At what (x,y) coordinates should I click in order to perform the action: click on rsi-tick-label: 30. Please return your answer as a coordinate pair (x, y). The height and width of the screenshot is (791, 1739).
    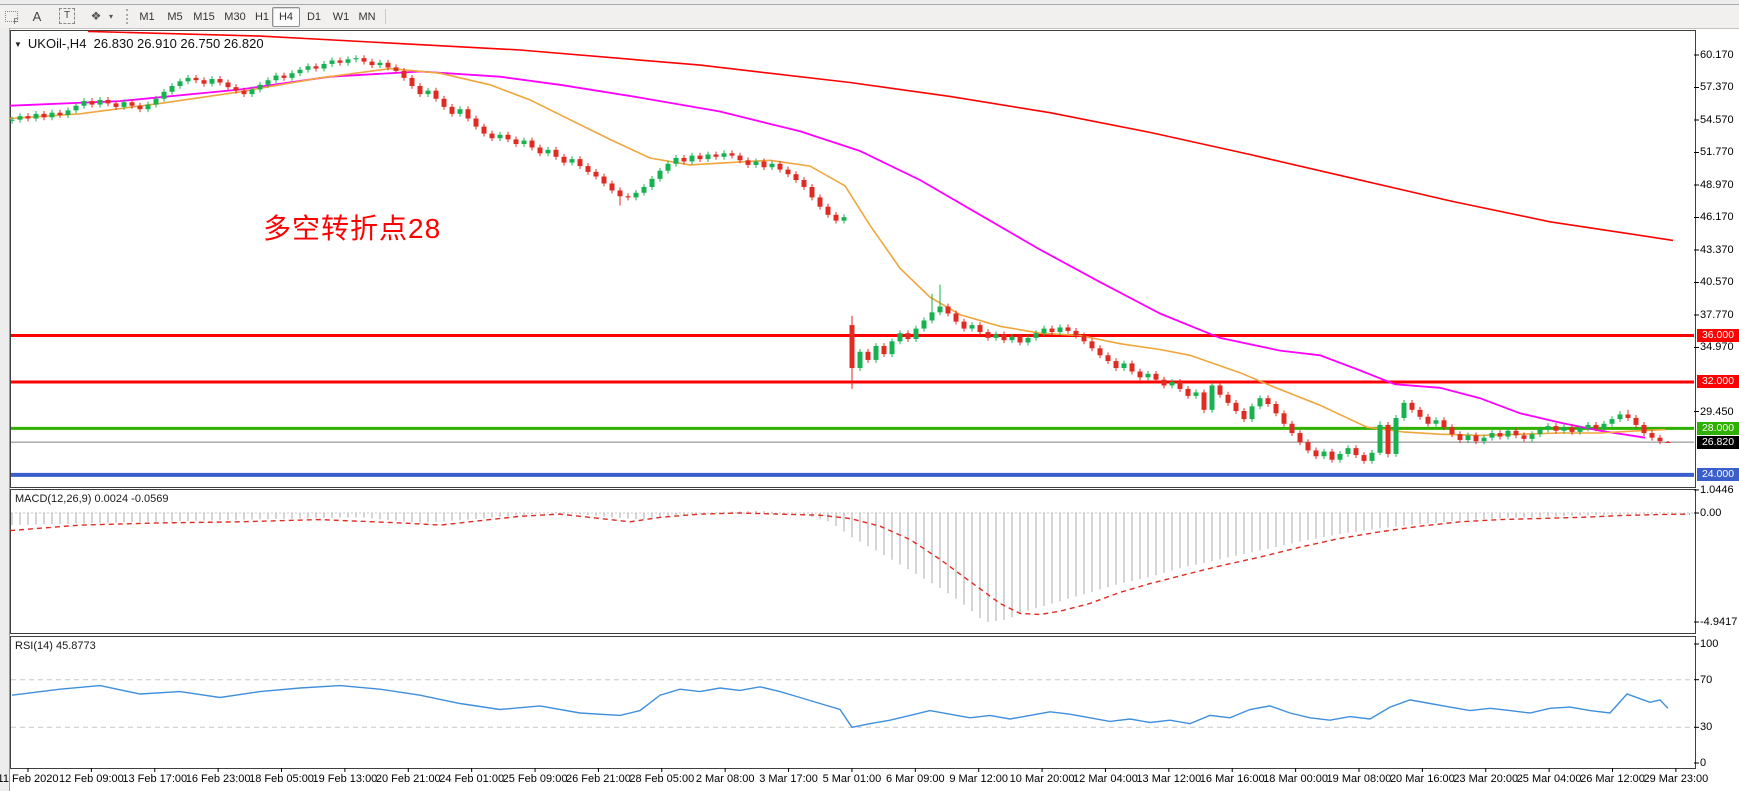
    Looking at the image, I should click on (1706, 727).